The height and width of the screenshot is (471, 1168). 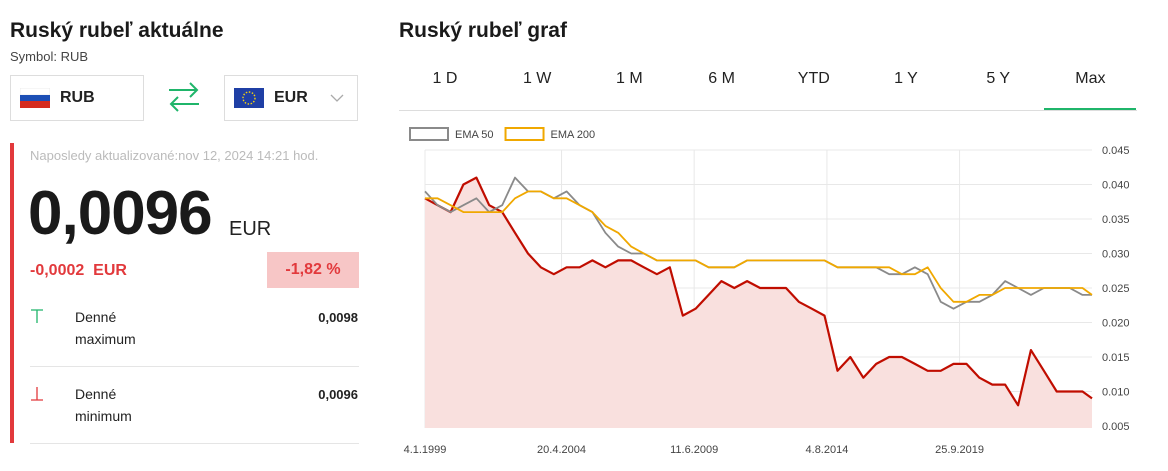 What do you see at coordinates (827, 450) in the screenshot?
I see `x-tick-label: 4.8.2014` at bounding box center [827, 450].